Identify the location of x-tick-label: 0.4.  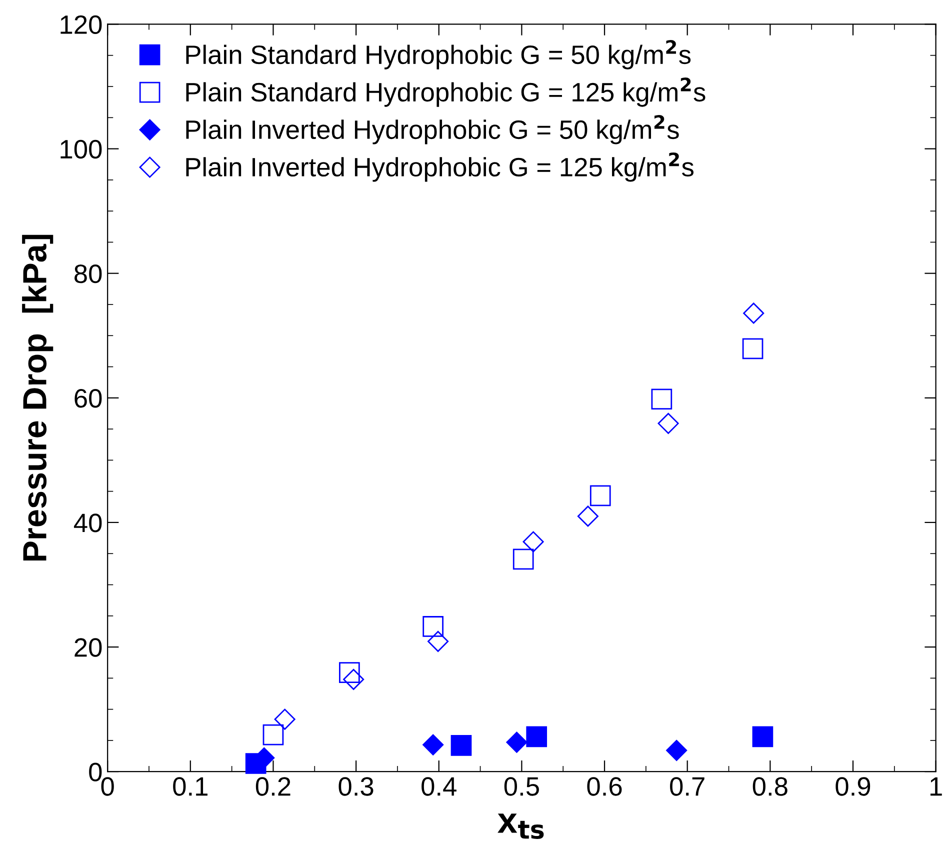
(439, 786).